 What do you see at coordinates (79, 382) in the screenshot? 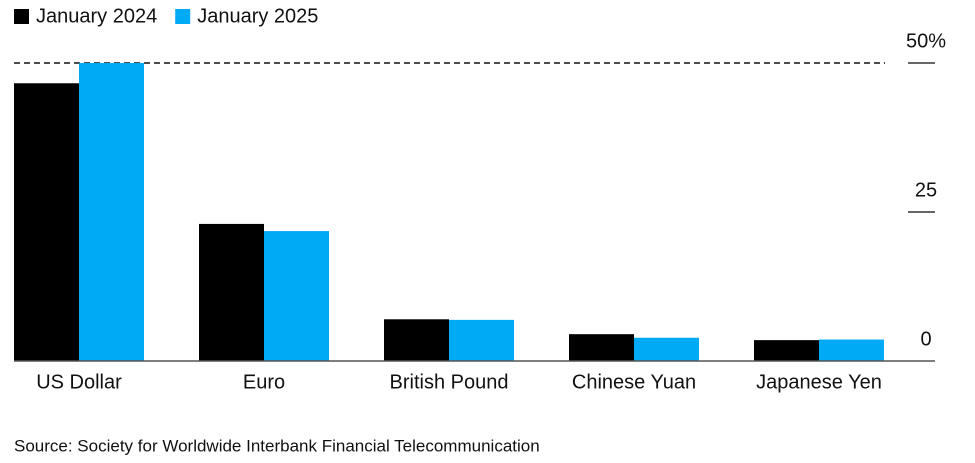
I see `x-tick-label: US Dollar` at bounding box center [79, 382].